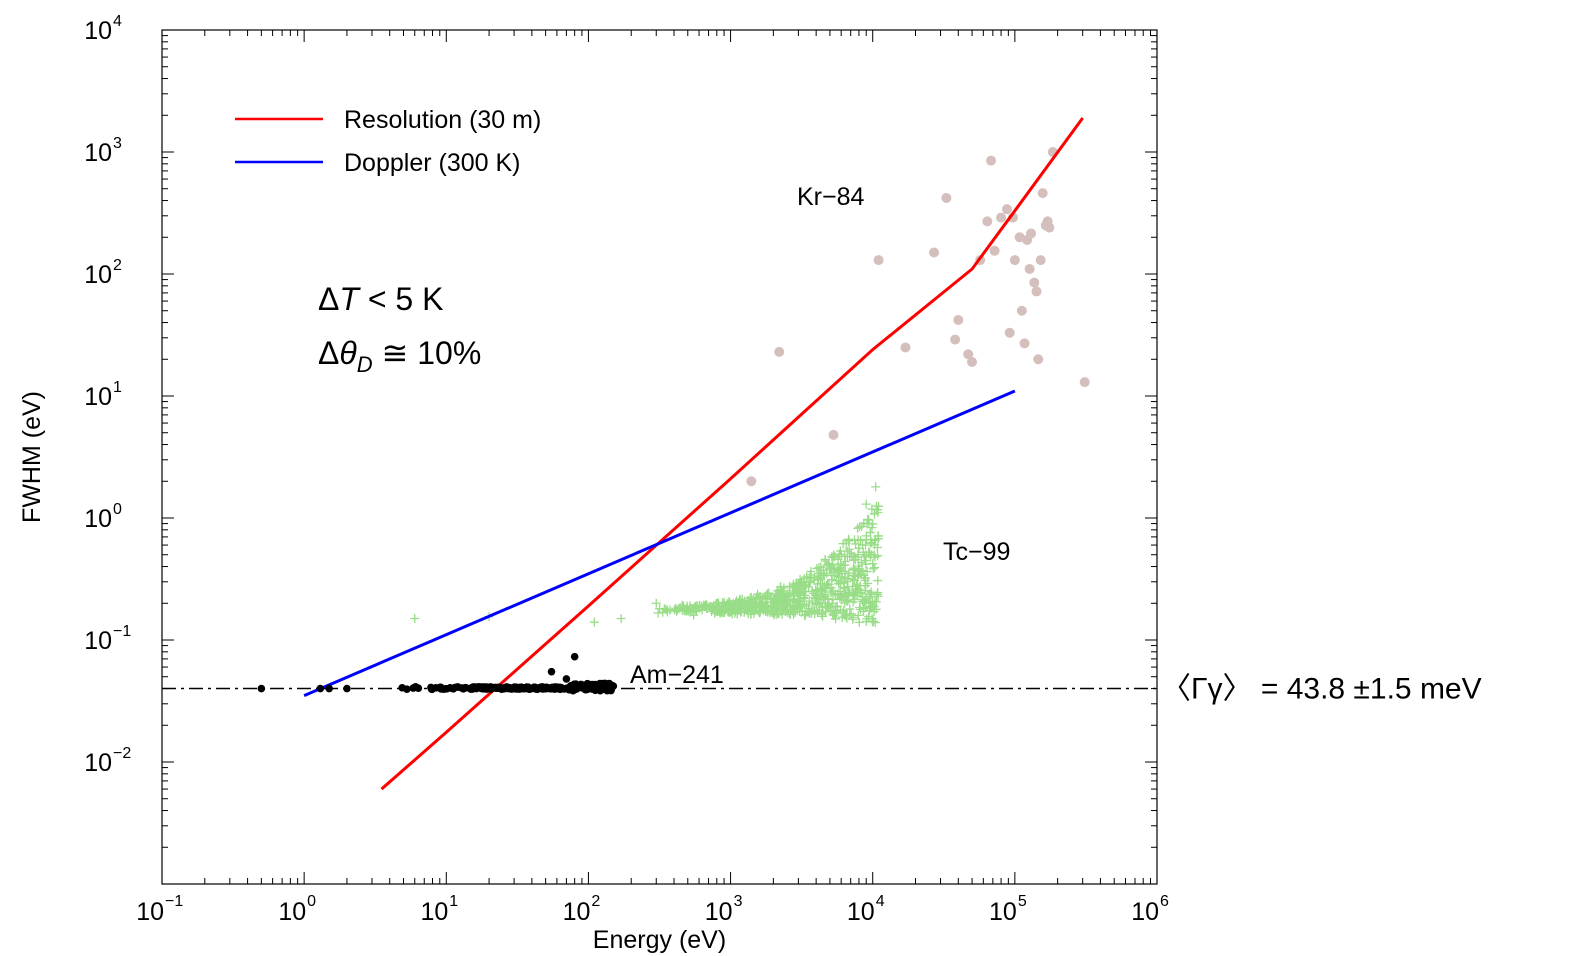 The height and width of the screenshot is (956, 1583). Describe the element at coordinates (122, 631) in the screenshot. I see `y-tick-label-exponent: −1` at that location.